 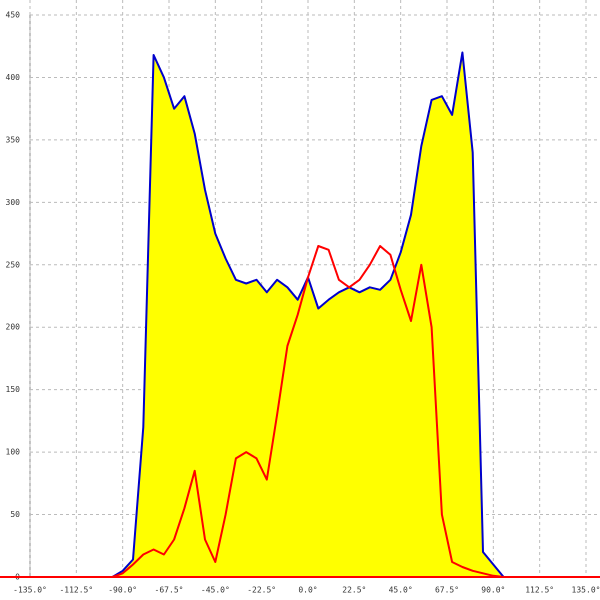 What do you see at coordinates (586, 590) in the screenshot?
I see `x-tick-label: 135.0°` at bounding box center [586, 590].